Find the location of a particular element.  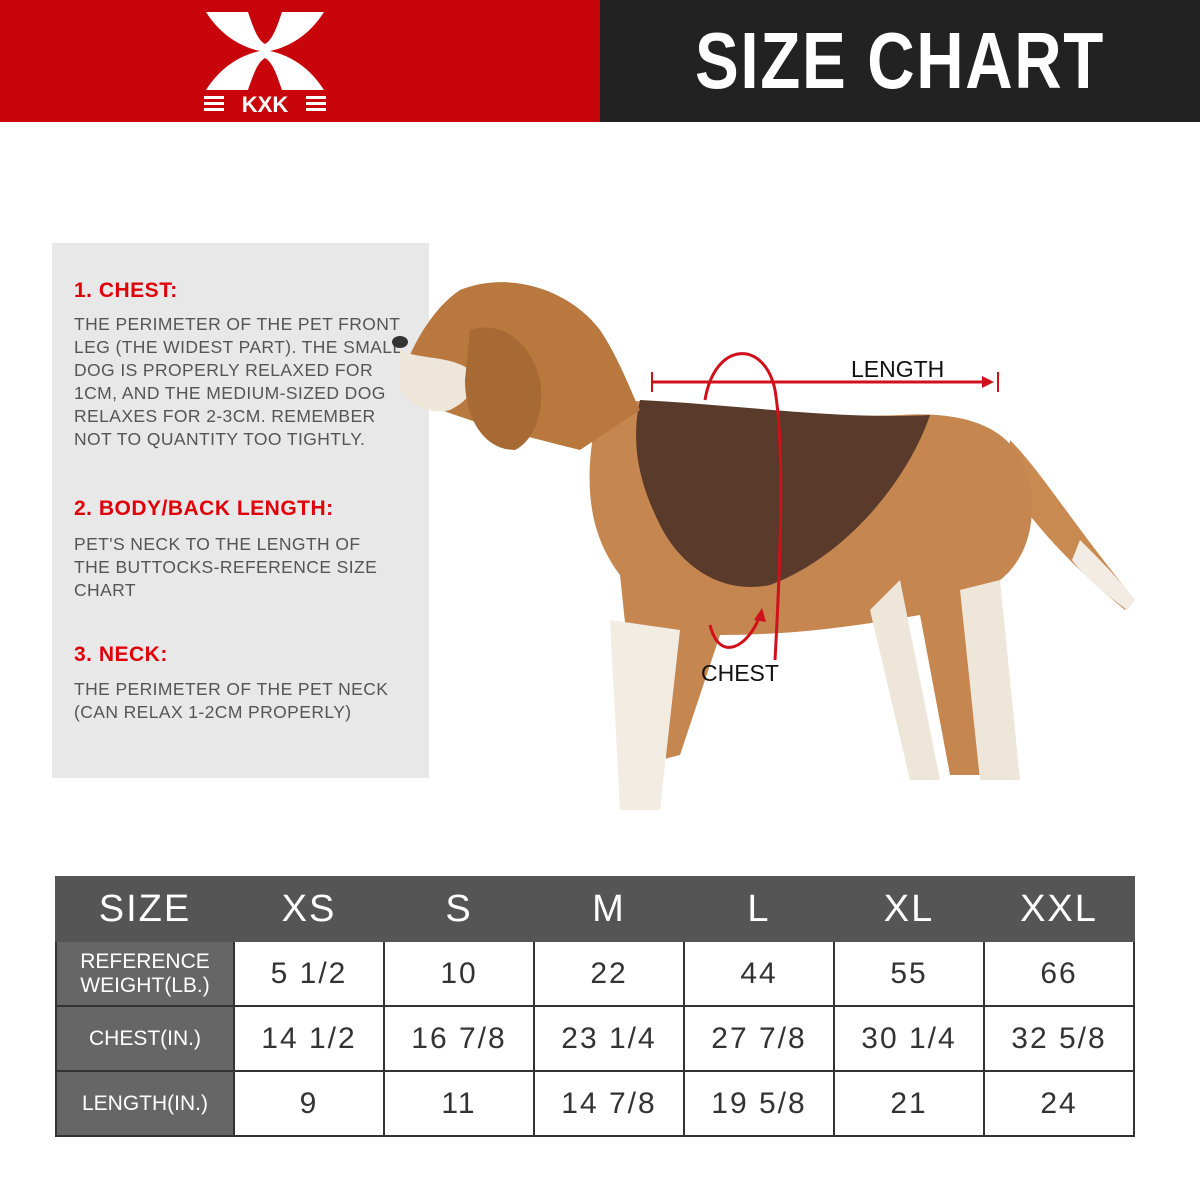

chest-label: CHEST is located at coordinates (740, 673).